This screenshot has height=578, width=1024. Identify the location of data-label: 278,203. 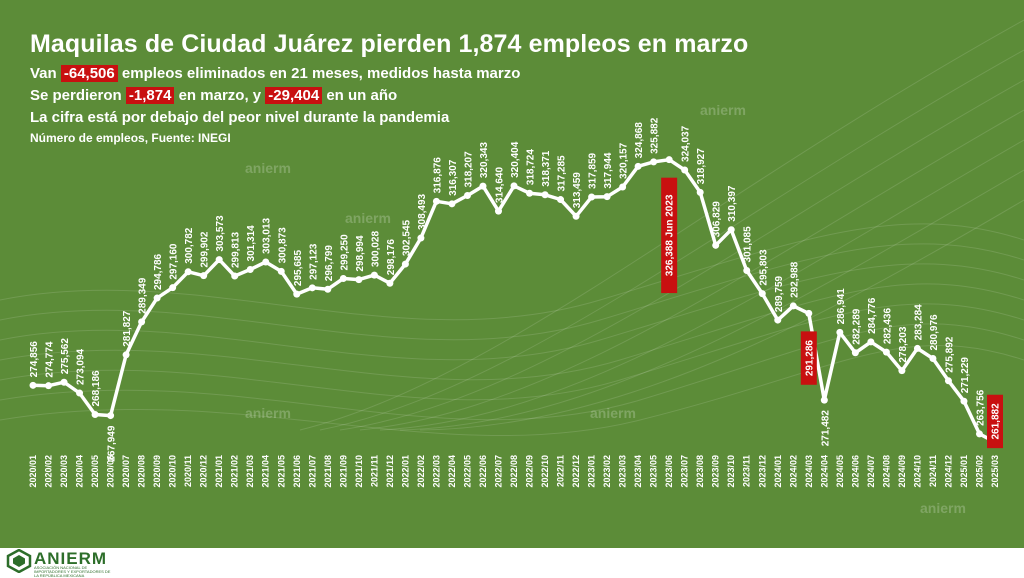
(903, 344).